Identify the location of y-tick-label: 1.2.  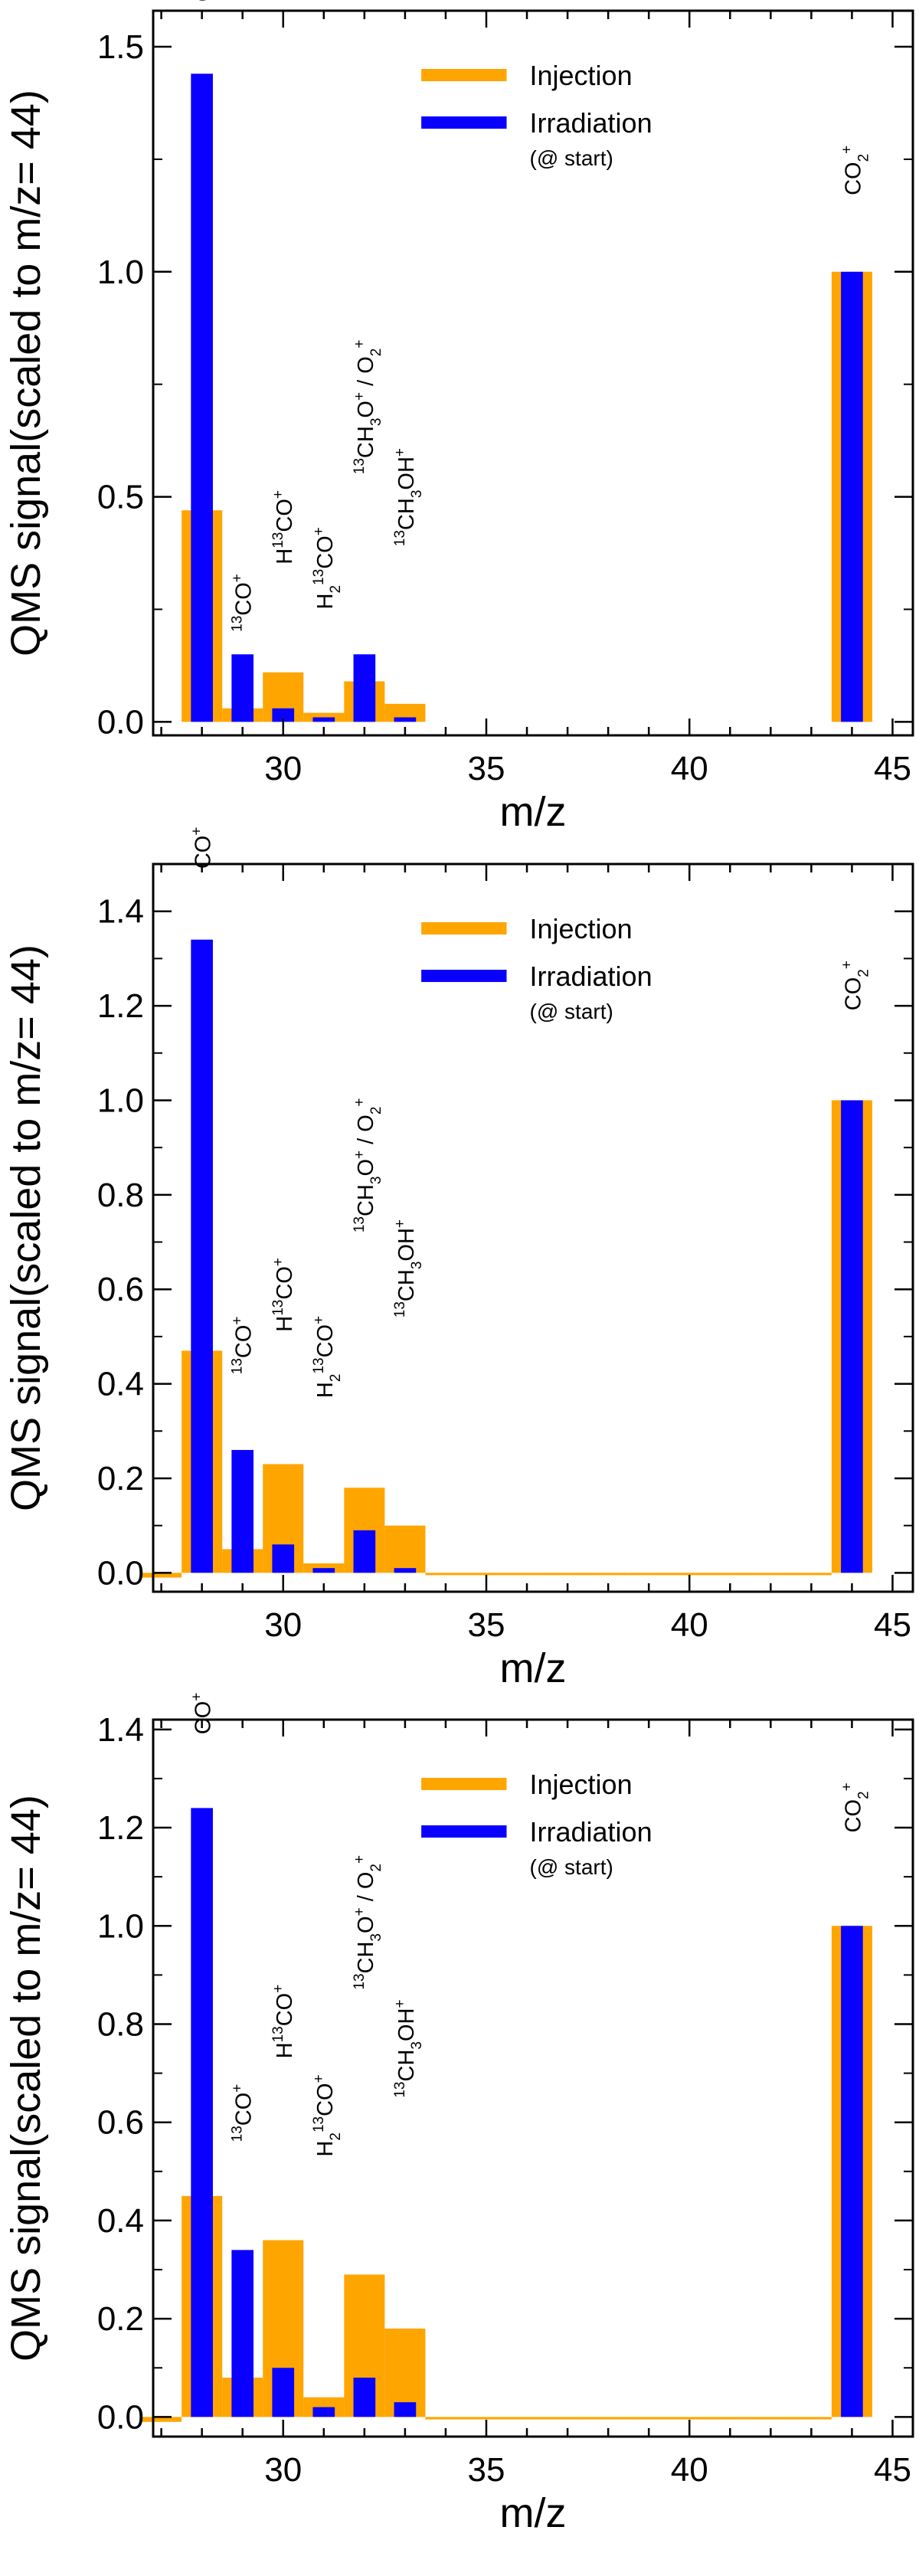
(121, 1828).